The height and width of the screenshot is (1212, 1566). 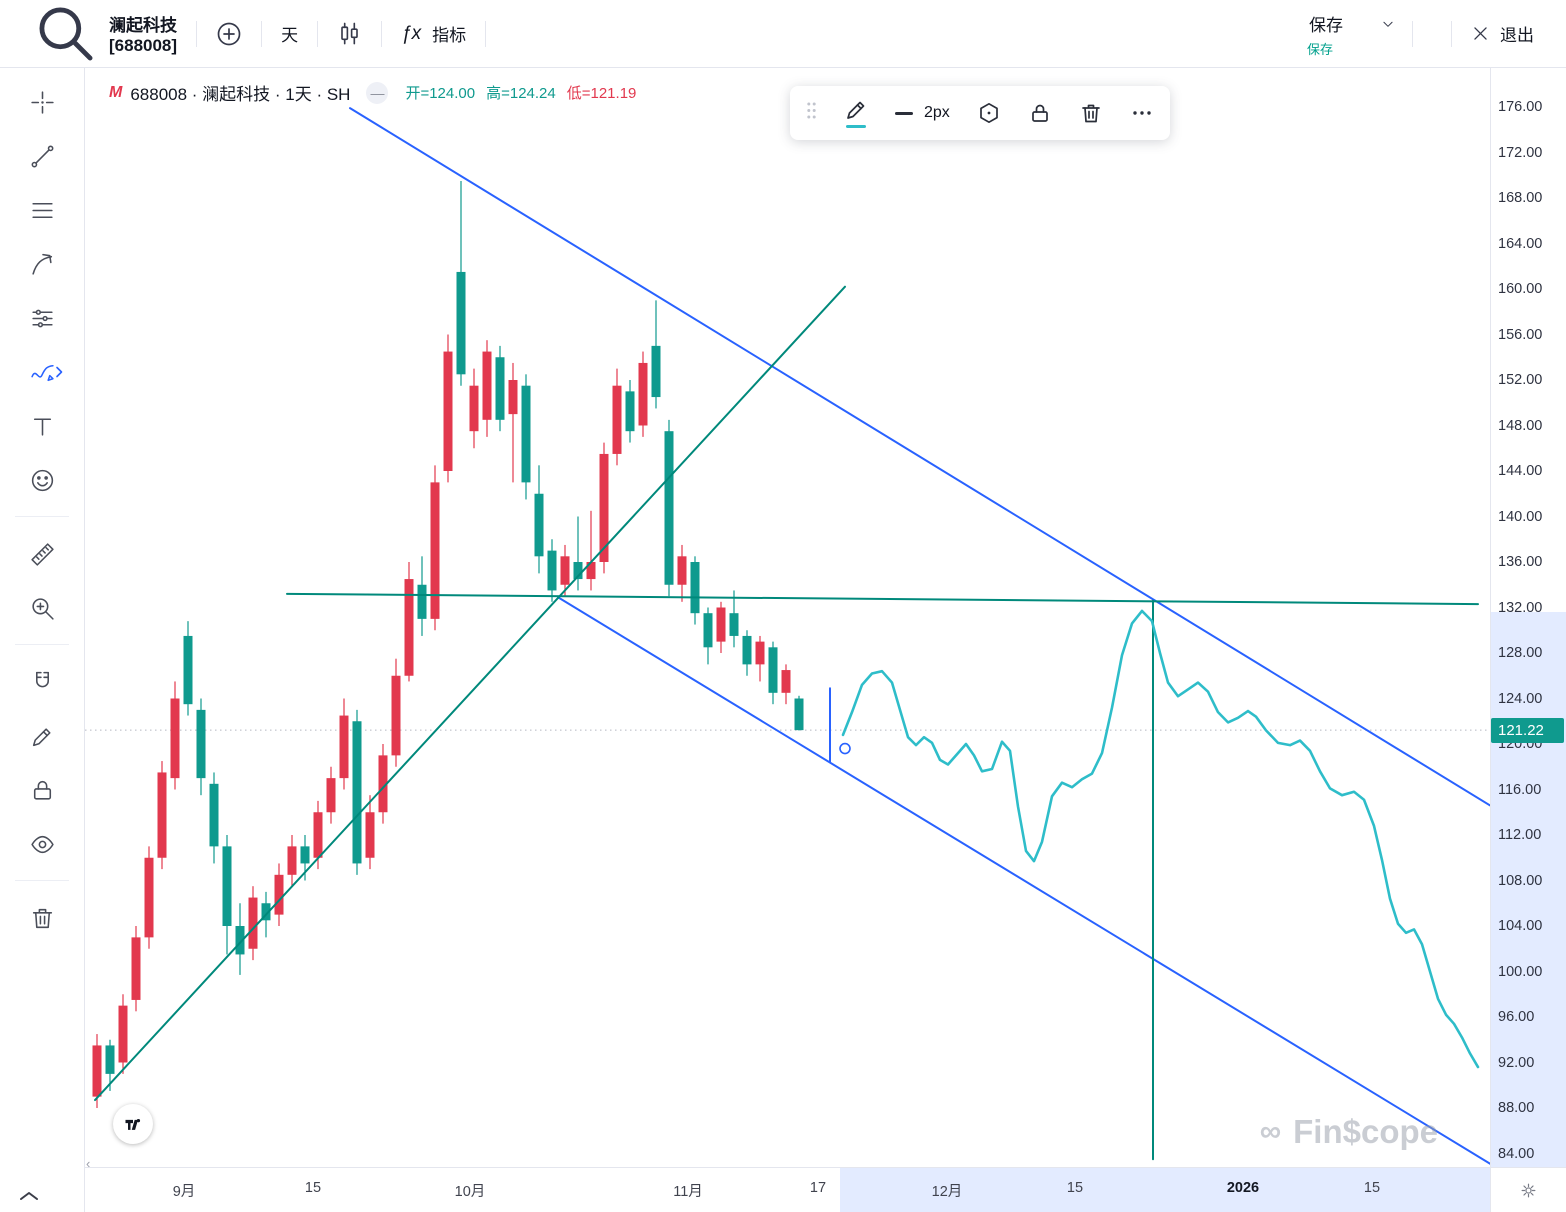 What do you see at coordinates (787, 1189) in the screenshot?
I see `time-axis: 9月 15 10月 11月 17 12月 15 2026 15` at bounding box center [787, 1189].